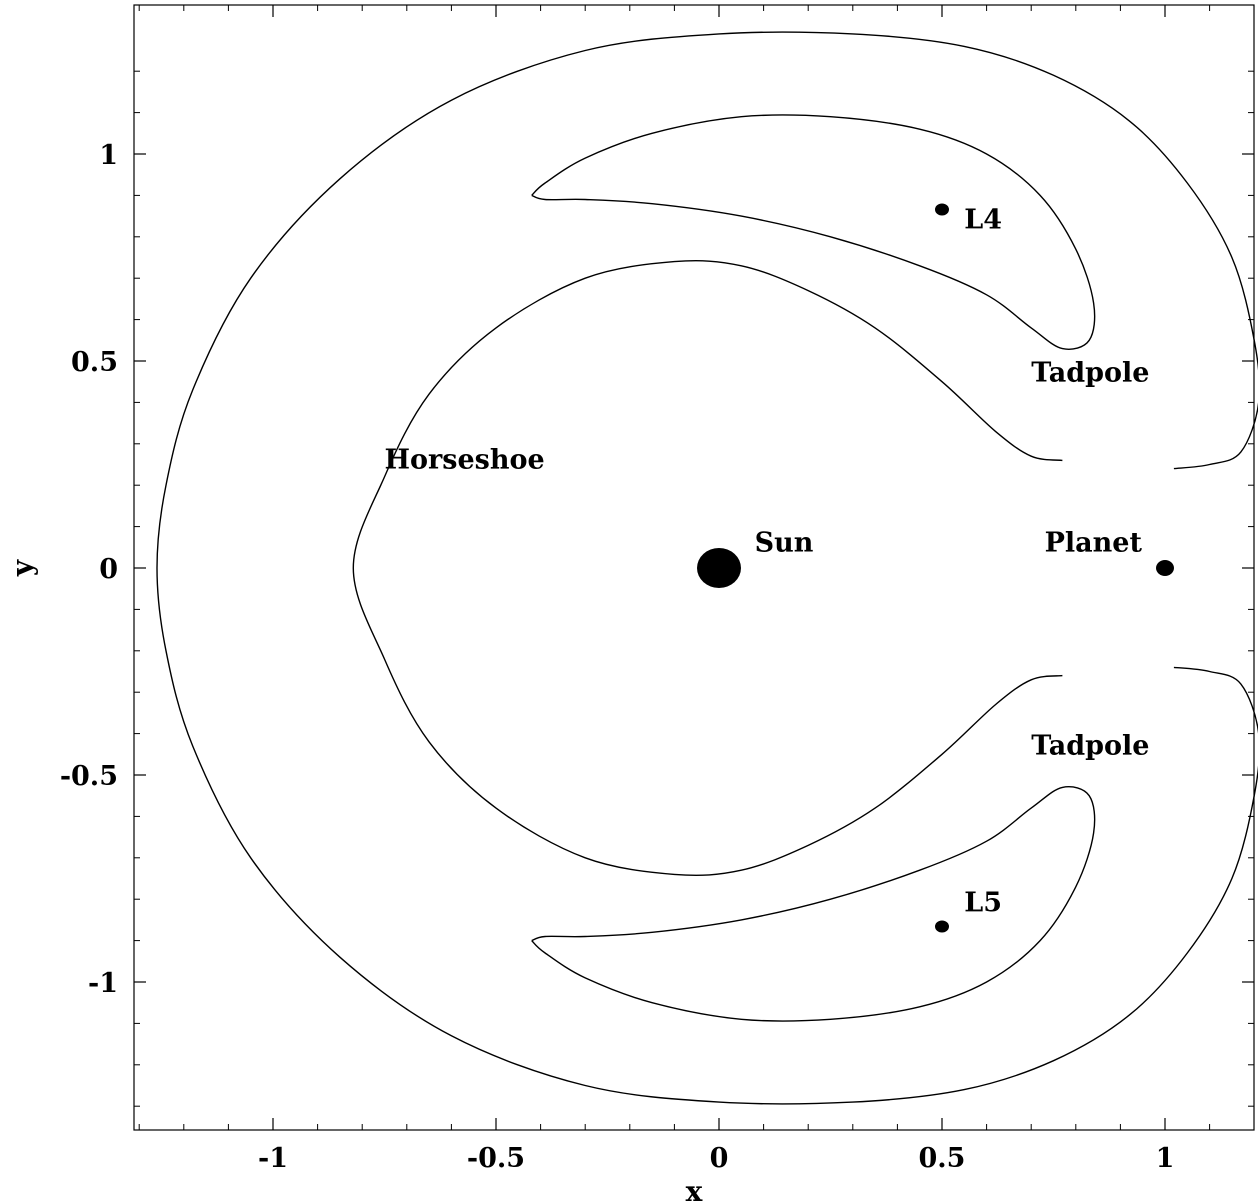 The height and width of the screenshot is (1203, 1258). What do you see at coordinates (983, 903) in the screenshot?
I see `l5-label: L5` at bounding box center [983, 903].